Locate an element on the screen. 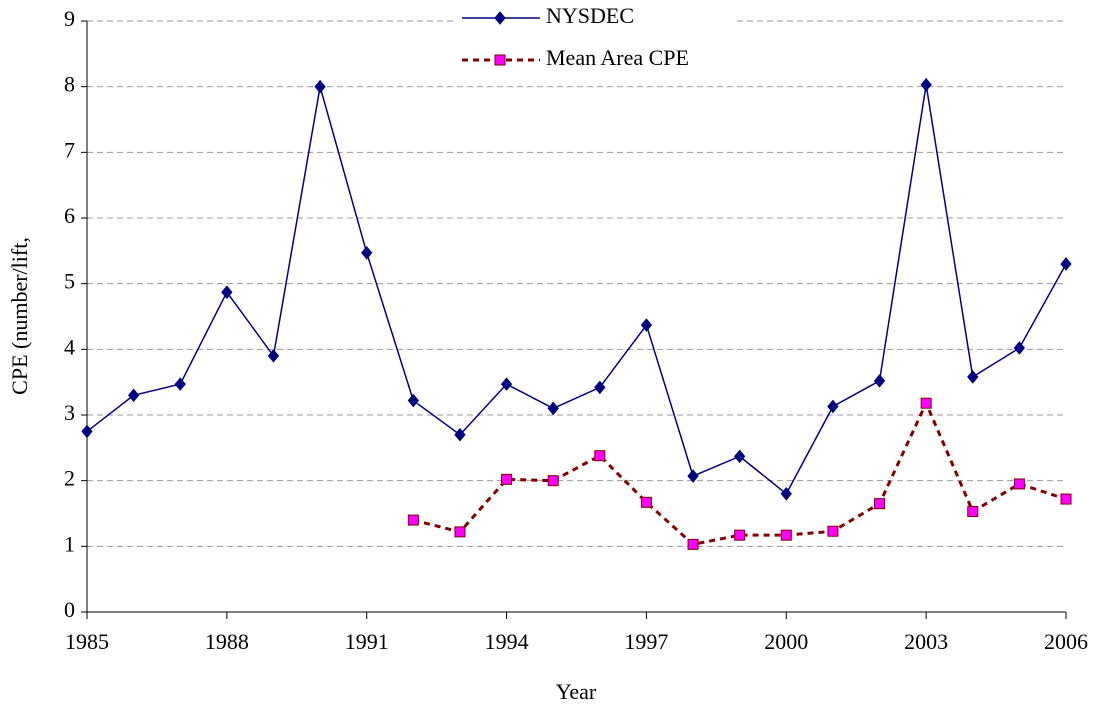  y-tick-label: 2 is located at coordinates (69, 478).